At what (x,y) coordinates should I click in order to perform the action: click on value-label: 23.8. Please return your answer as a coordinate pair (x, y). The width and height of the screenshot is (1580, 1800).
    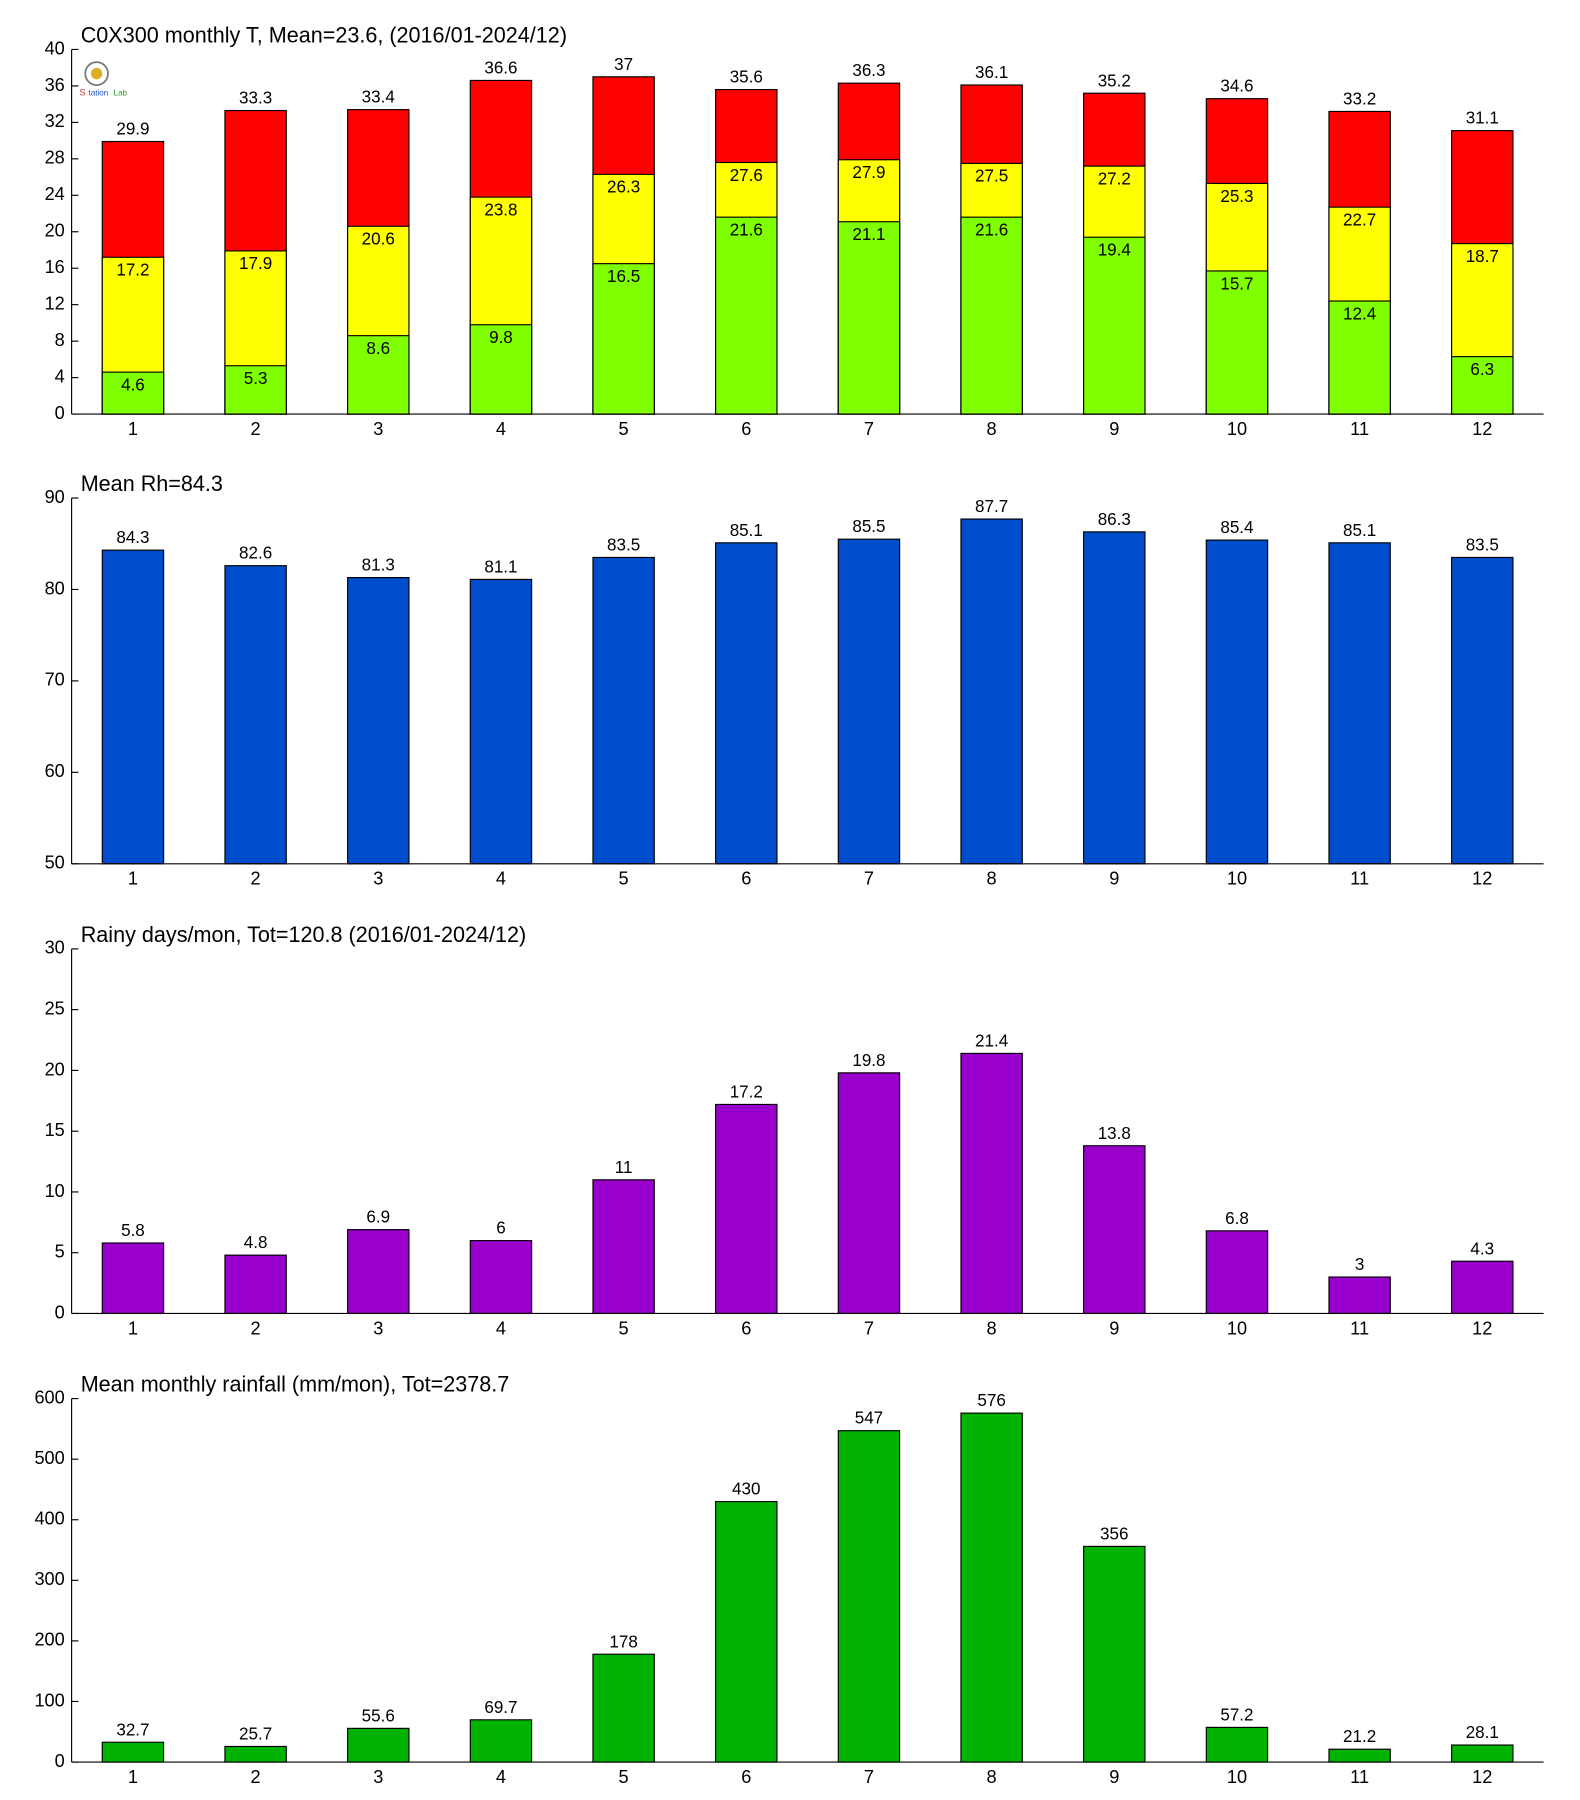
    Looking at the image, I should click on (500, 209).